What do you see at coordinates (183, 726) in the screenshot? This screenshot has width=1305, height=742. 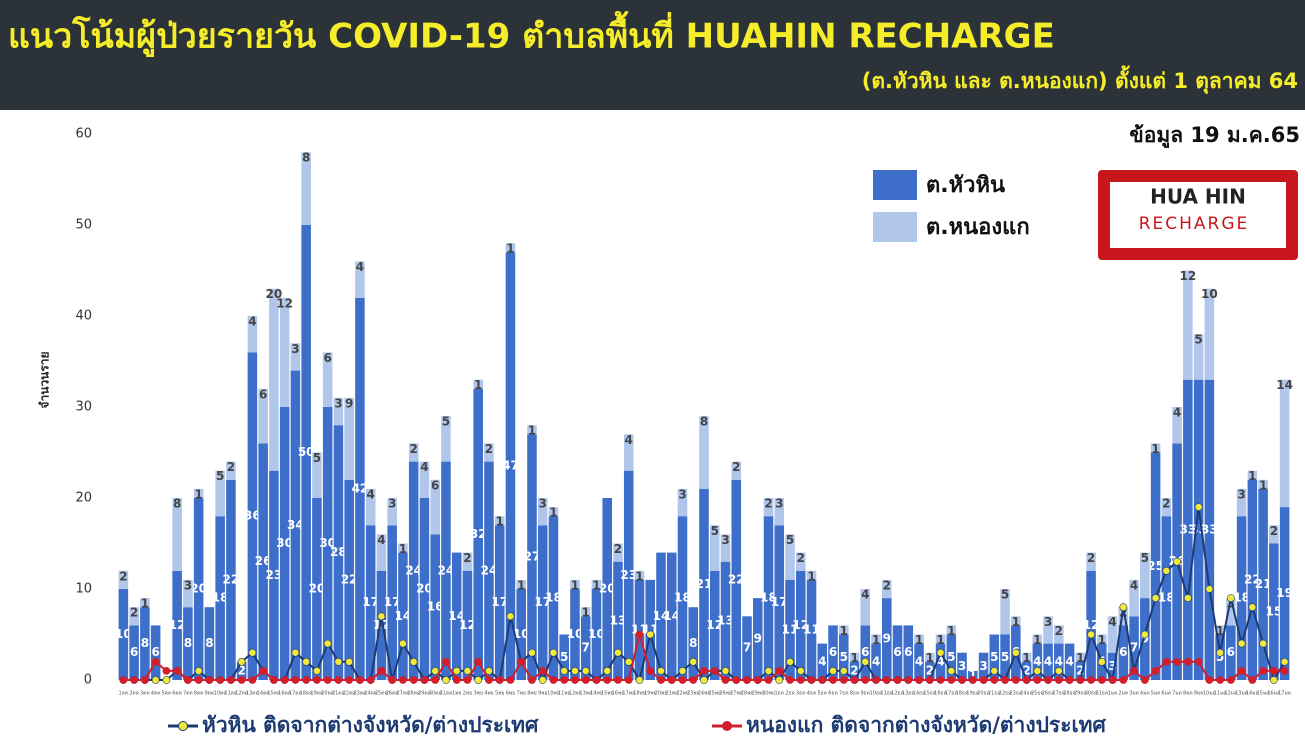 I see `legend-marker` at bounding box center [183, 726].